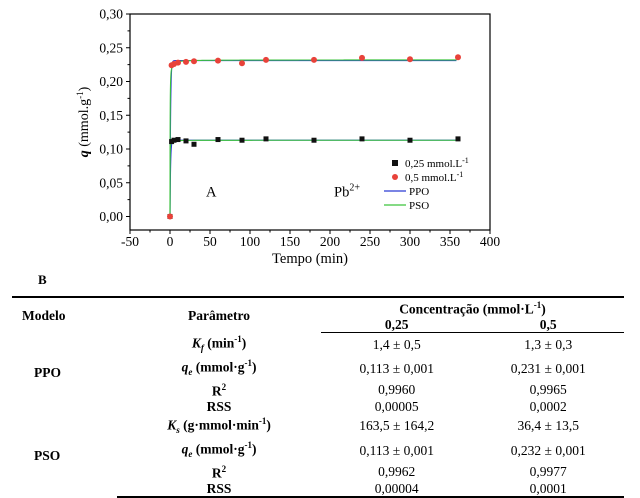 This screenshot has width=640, height=498. Describe the element at coordinates (437, 163) in the screenshot. I see `legend-label: 0,25 mmol.L-1` at that location.